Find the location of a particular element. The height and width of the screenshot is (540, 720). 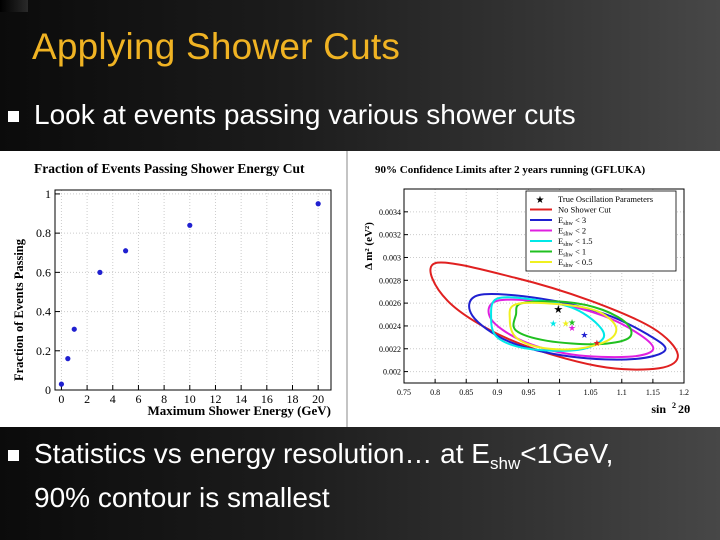

chart2-true-point-marker: ★ is located at coordinates (558, 310).